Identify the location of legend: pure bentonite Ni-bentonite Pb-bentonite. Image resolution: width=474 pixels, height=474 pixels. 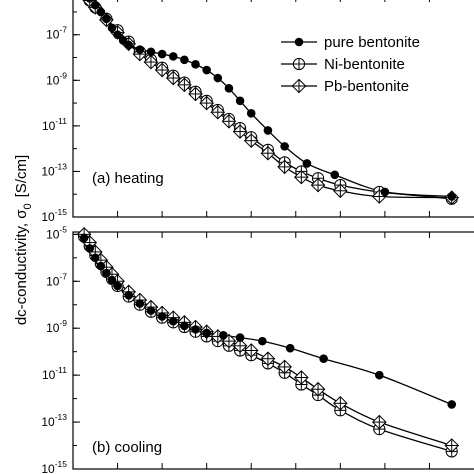
(350, 64).